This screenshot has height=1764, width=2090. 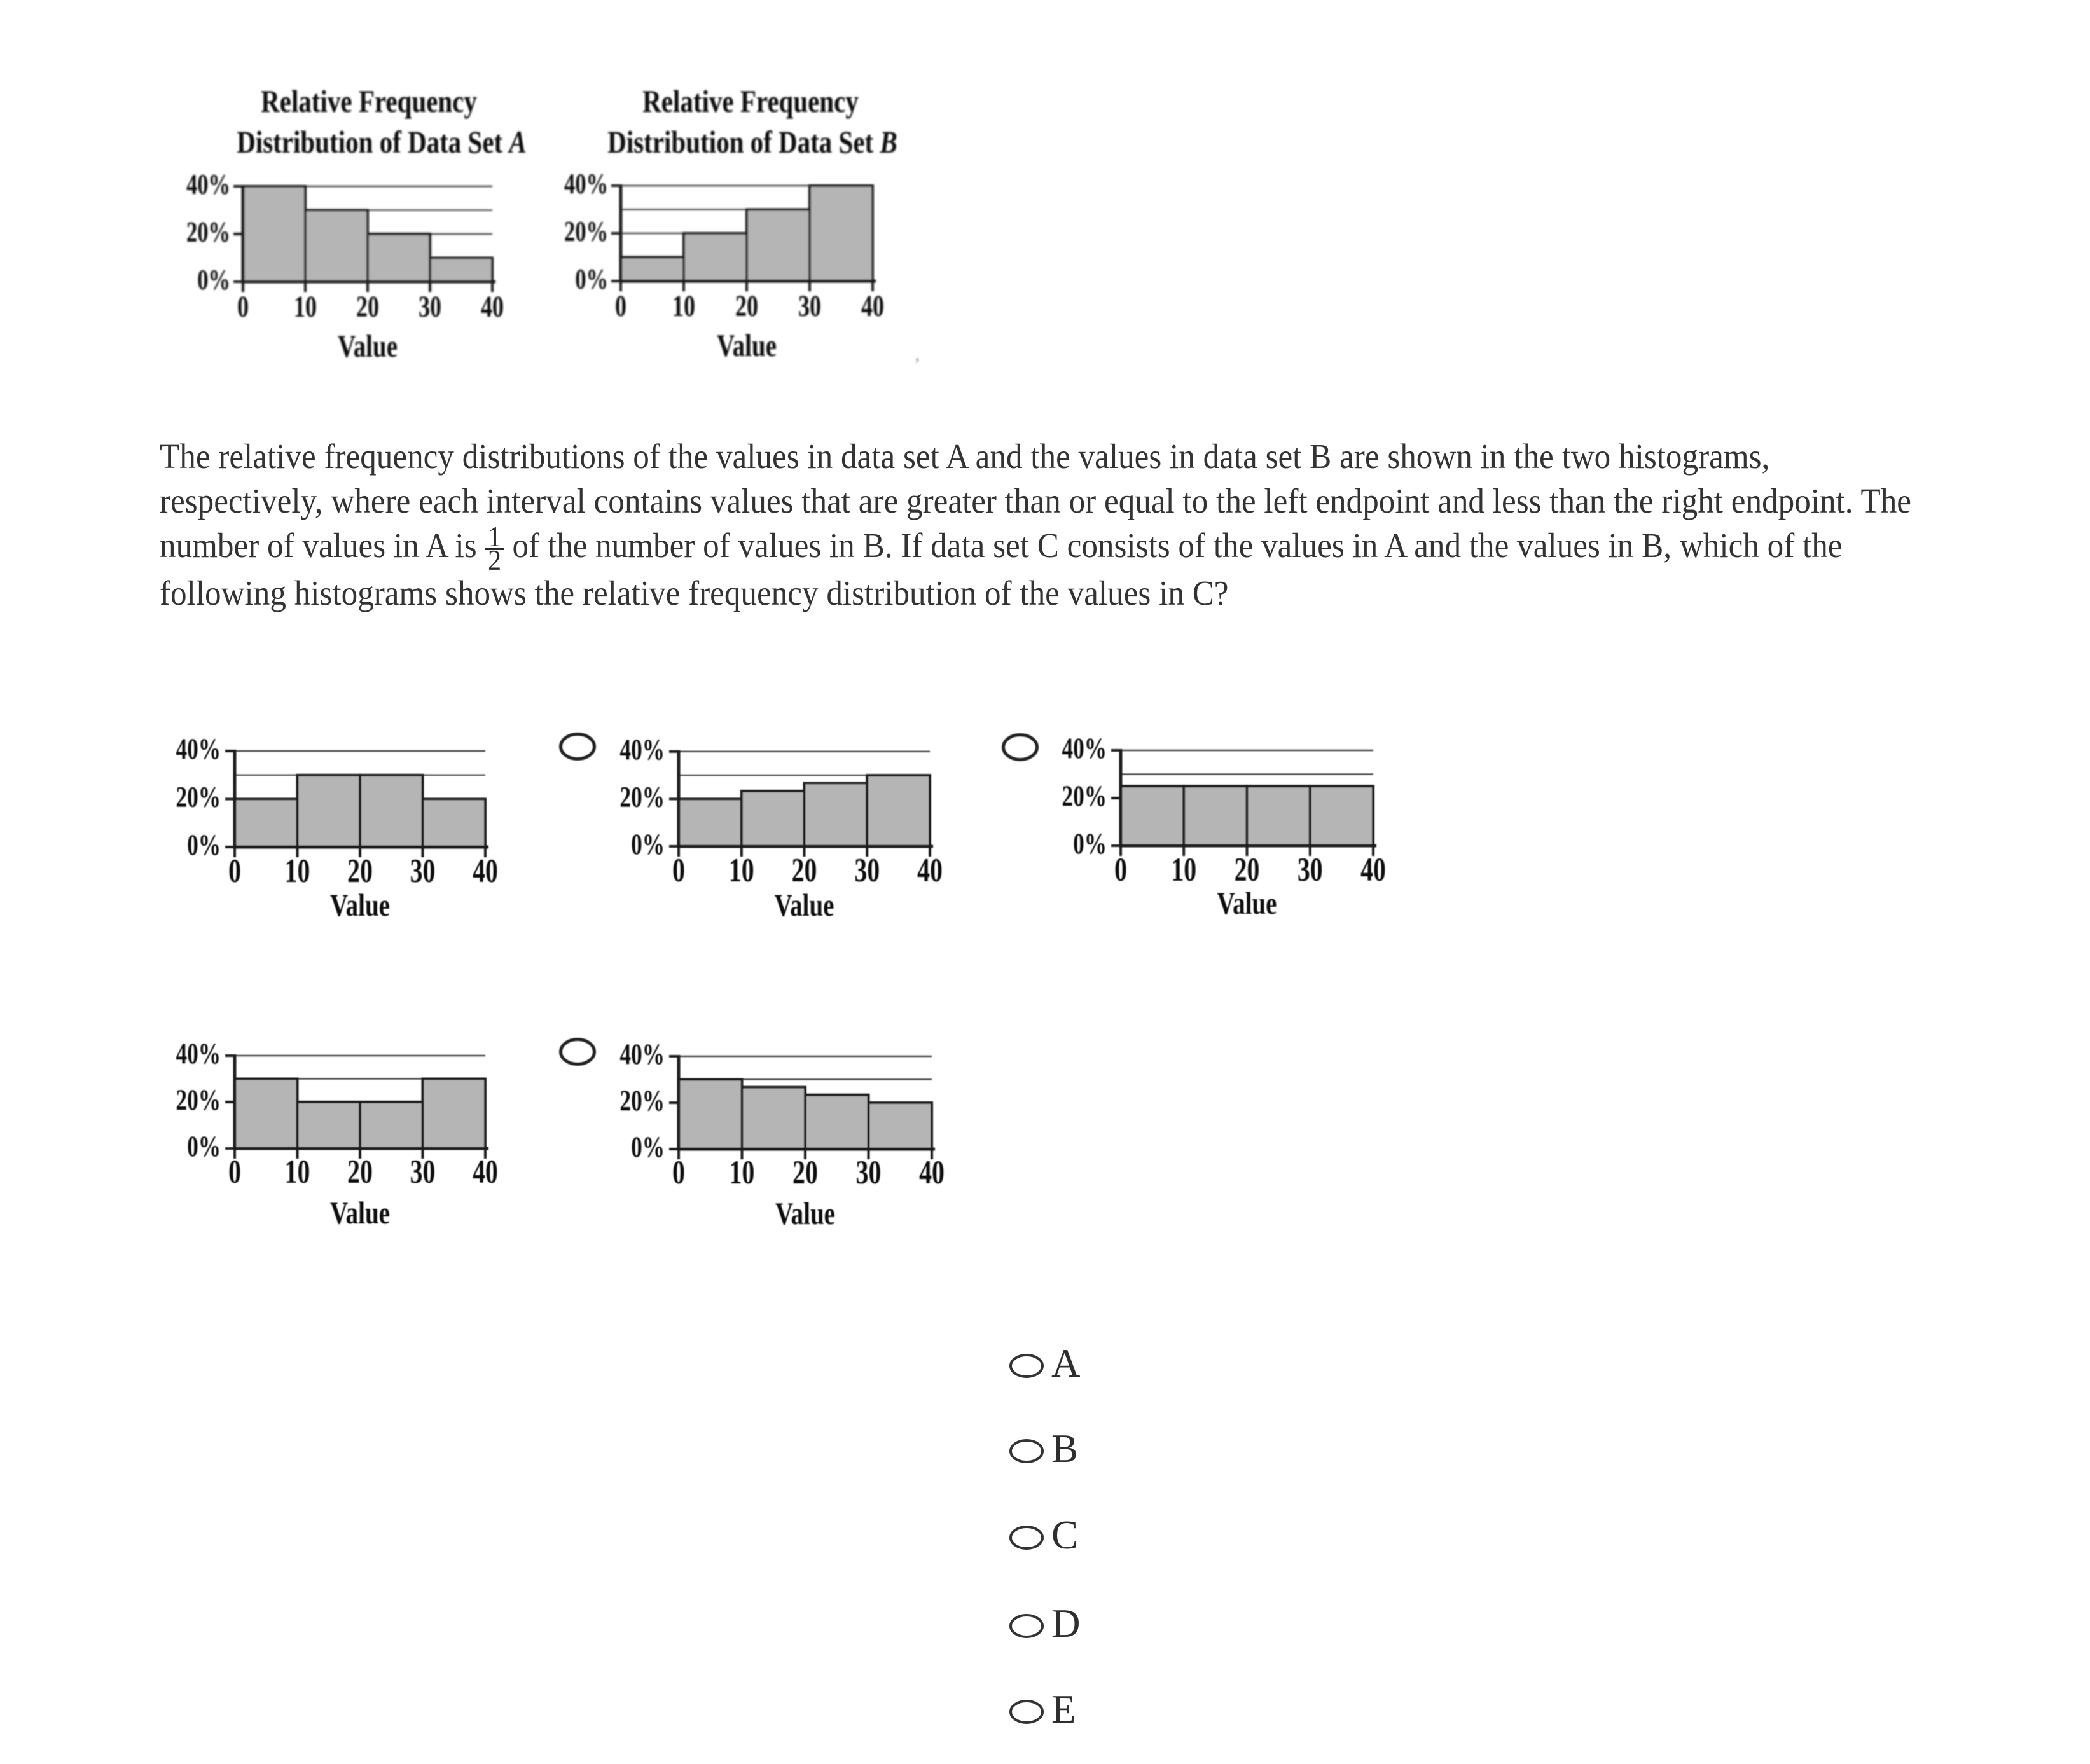 What do you see at coordinates (382, 142) in the screenshot?
I see `svg-text: Distribution of Data Set A` at bounding box center [382, 142].